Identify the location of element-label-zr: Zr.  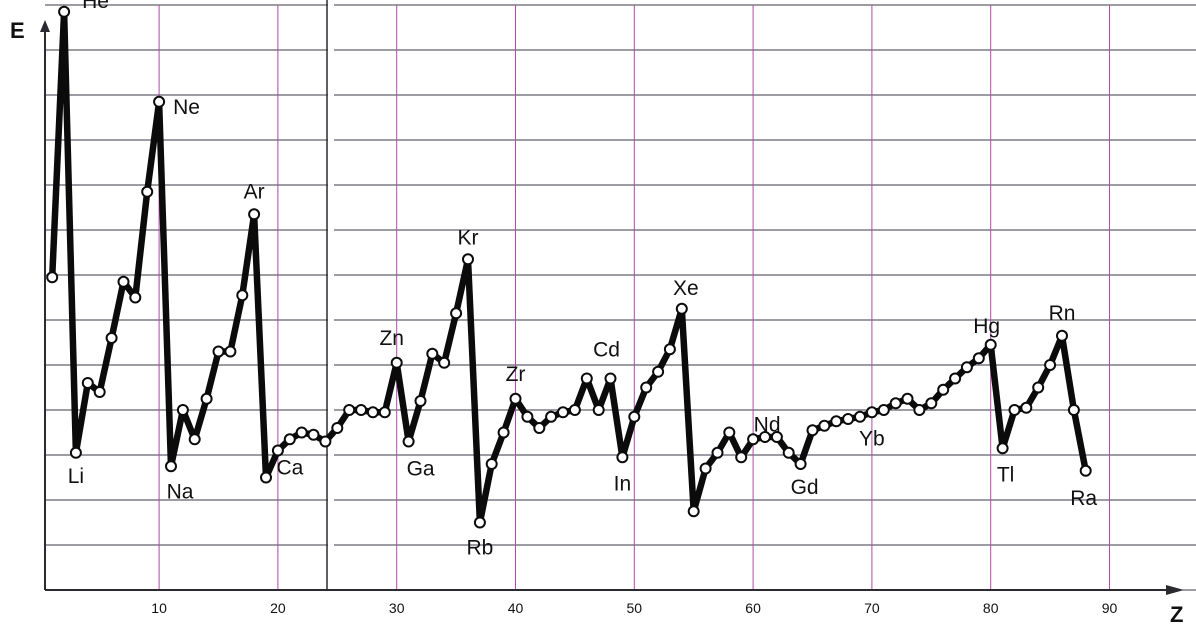
(516, 374).